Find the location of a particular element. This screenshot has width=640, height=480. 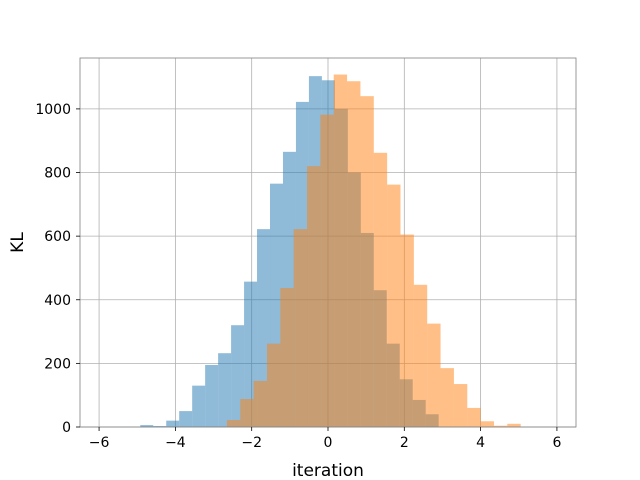

x-tick-label: −2 is located at coordinates (251, 443).